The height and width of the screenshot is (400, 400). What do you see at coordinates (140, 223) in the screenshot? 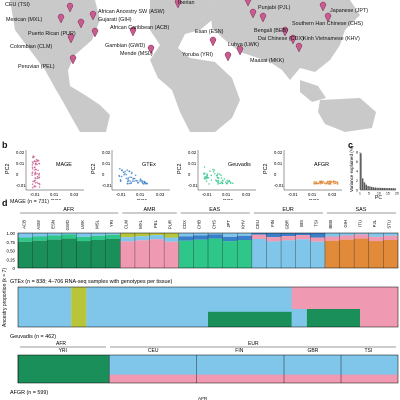
I see `population-label: MXL` at bounding box center [140, 223].